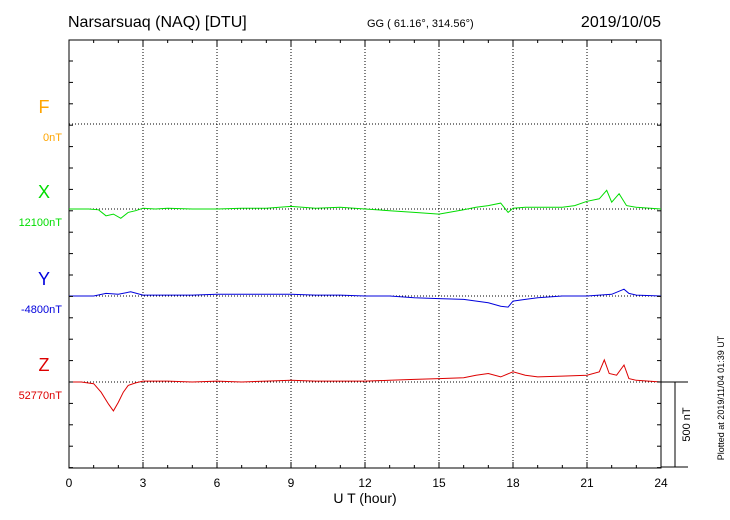 This screenshot has height=520, width=730. What do you see at coordinates (44, 107) in the screenshot?
I see `series-name-f: F` at bounding box center [44, 107].